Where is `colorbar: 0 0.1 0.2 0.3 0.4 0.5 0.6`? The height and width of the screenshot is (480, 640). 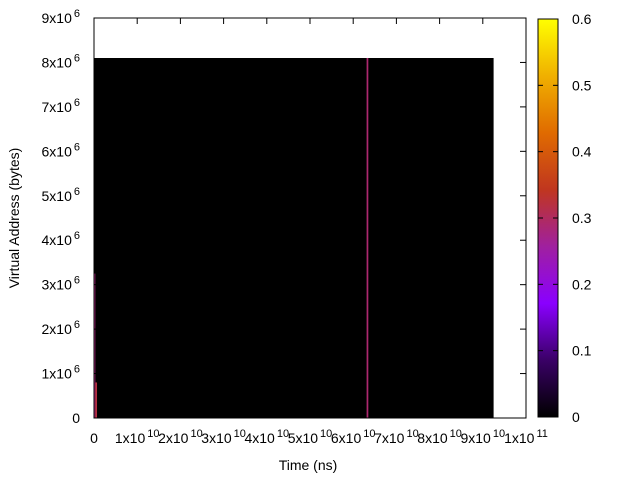
colorbar: 0 0.1 0.2 0.3 0.4 0.5 0.6 is located at coordinates (564, 218).